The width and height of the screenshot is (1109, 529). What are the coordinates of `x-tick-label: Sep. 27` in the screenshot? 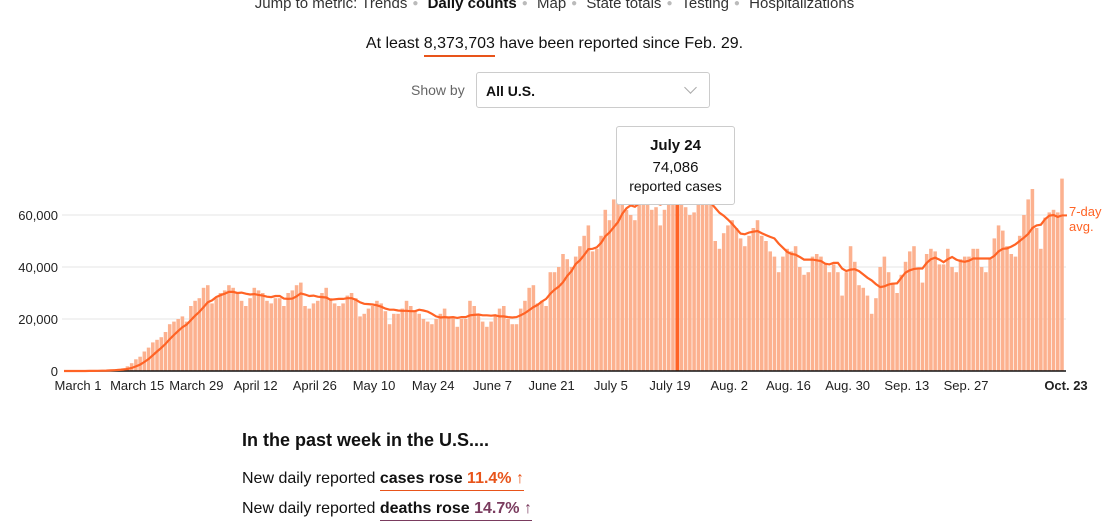 It's located at (966, 385).